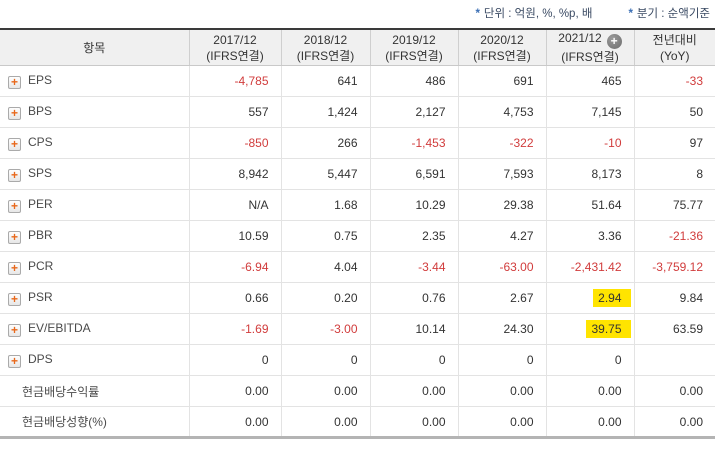  I want to click on cell-value: 2.94, so click(612, 298).